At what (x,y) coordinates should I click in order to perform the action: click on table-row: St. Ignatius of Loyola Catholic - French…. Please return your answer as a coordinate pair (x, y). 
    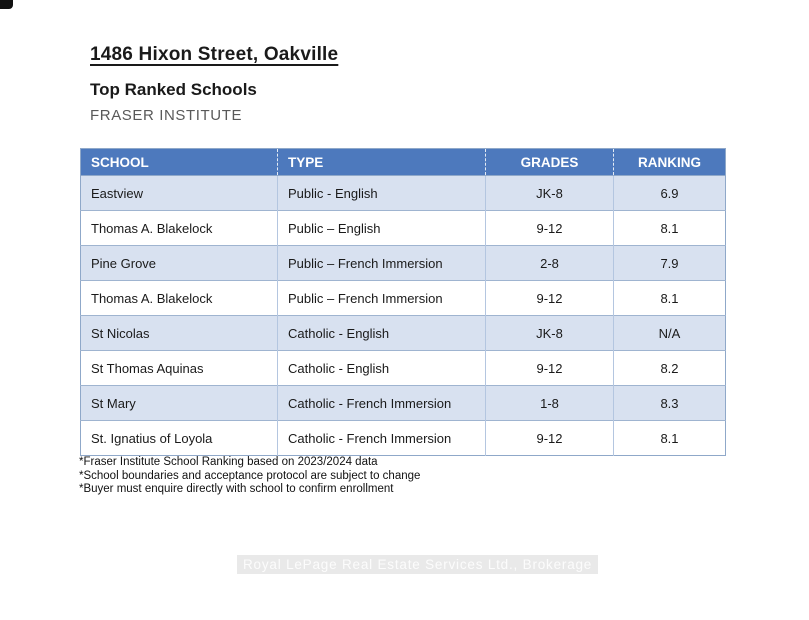
    Looking at the image, I should click on (403, 438).